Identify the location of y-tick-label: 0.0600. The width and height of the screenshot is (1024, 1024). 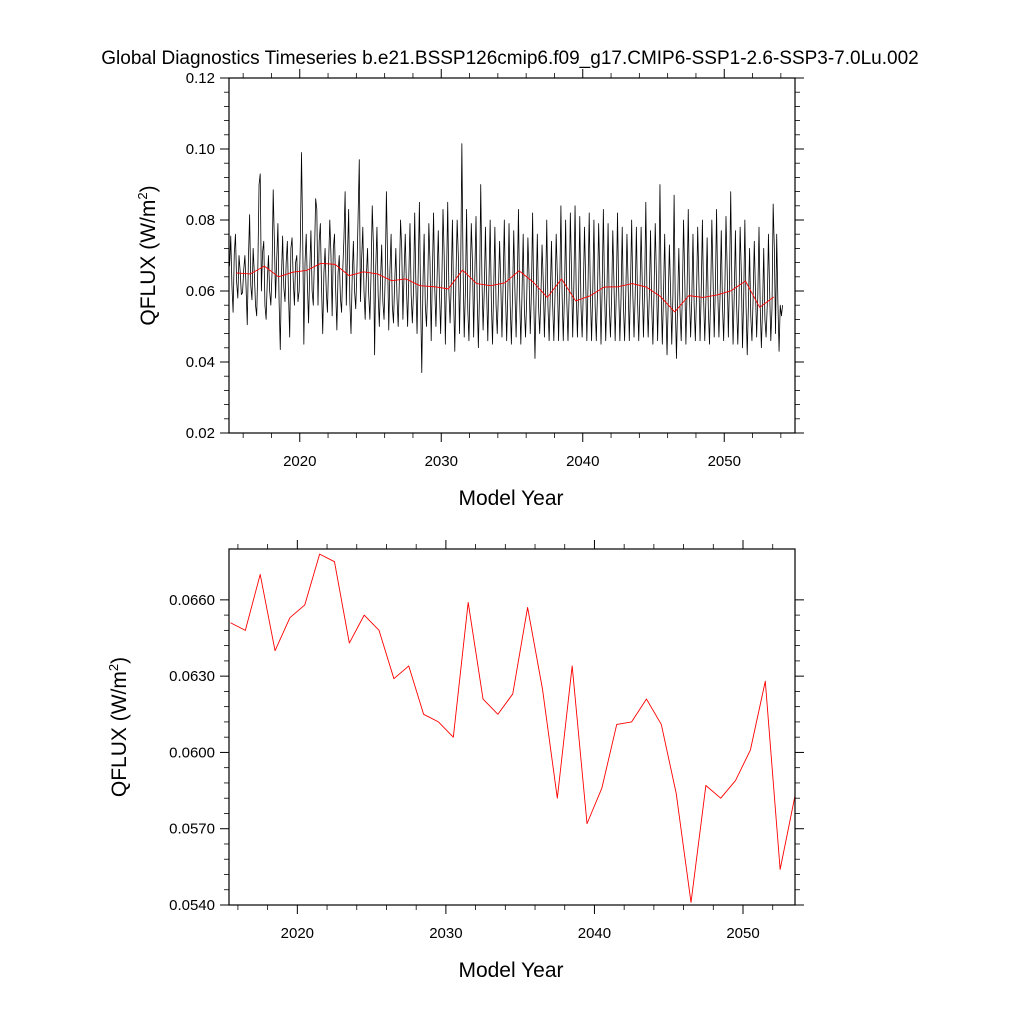
(192, 752).